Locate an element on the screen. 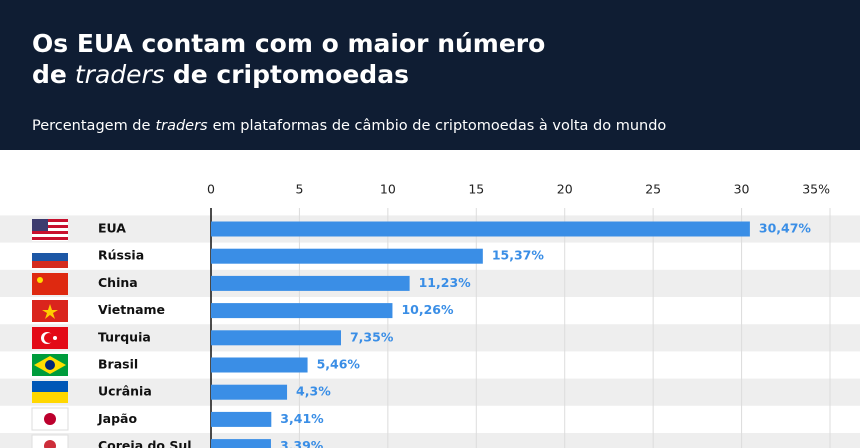 The image size is (860, 448). x-tick-label: 35% is located at coordinates (816, 189).